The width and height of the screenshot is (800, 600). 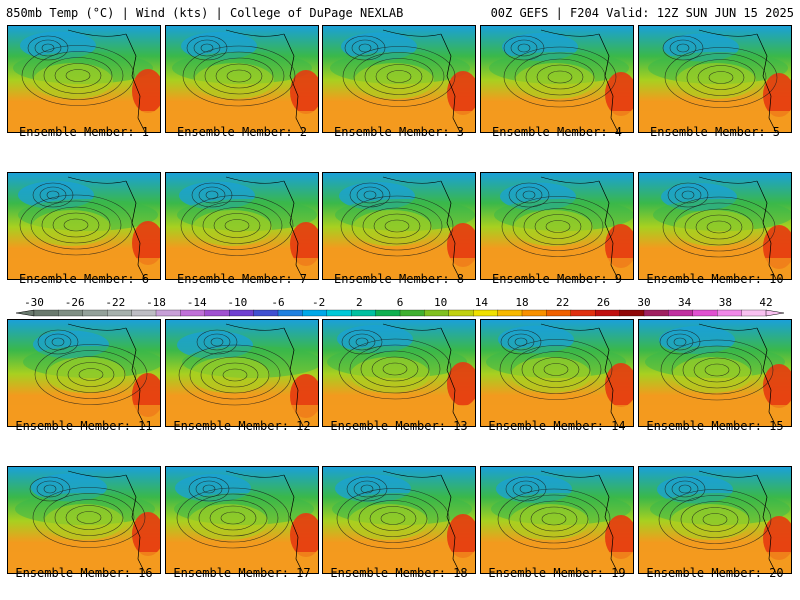 What do you see at coordinates (440, 302) in the screenshot?
I see `colorbar-tick-label: 10` at bounding box center [440, 302].